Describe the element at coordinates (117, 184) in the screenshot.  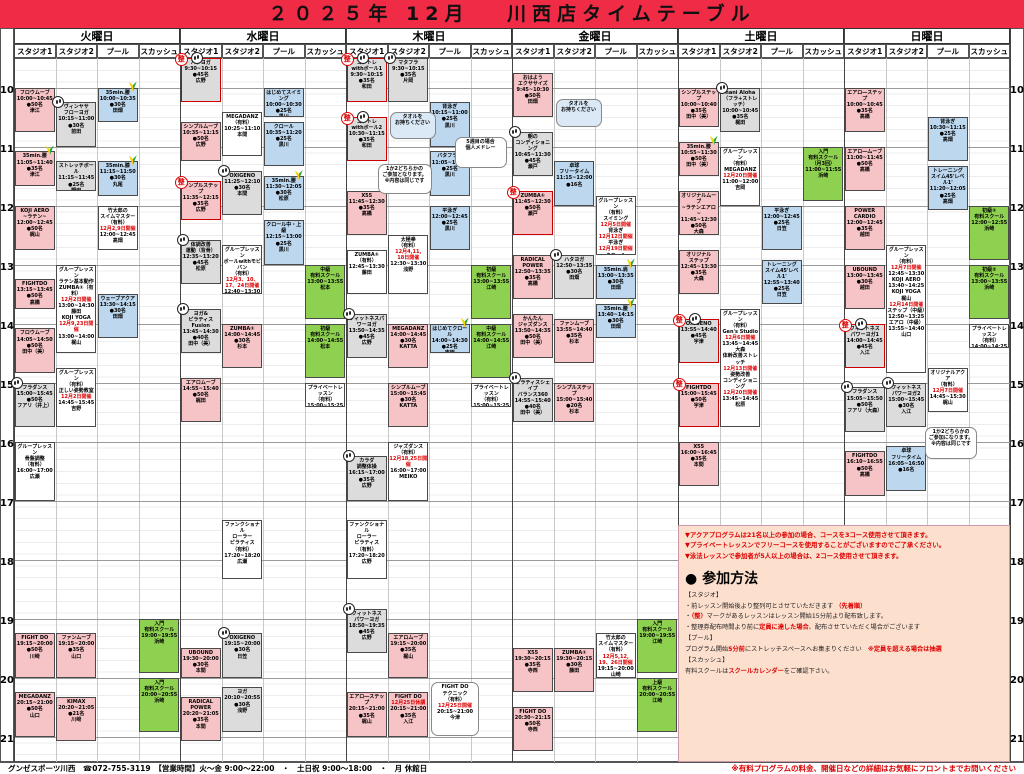
I see `event-text: 丸尾` at that location.